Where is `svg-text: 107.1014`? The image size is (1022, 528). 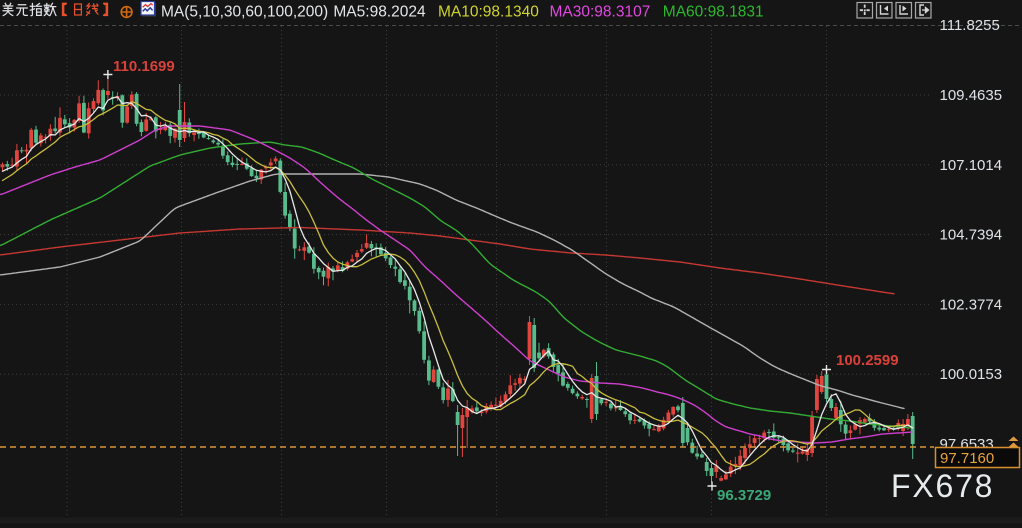 svg-text: 107.1014 is located at coordinates (971, 165).